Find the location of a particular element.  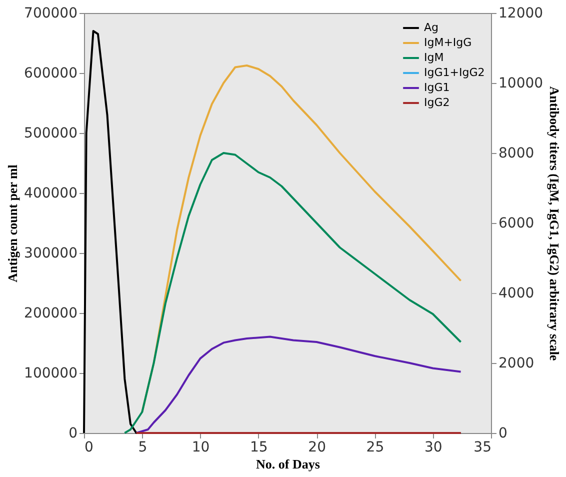

x-tick-label: 0 is located at coordinates (89, 448).